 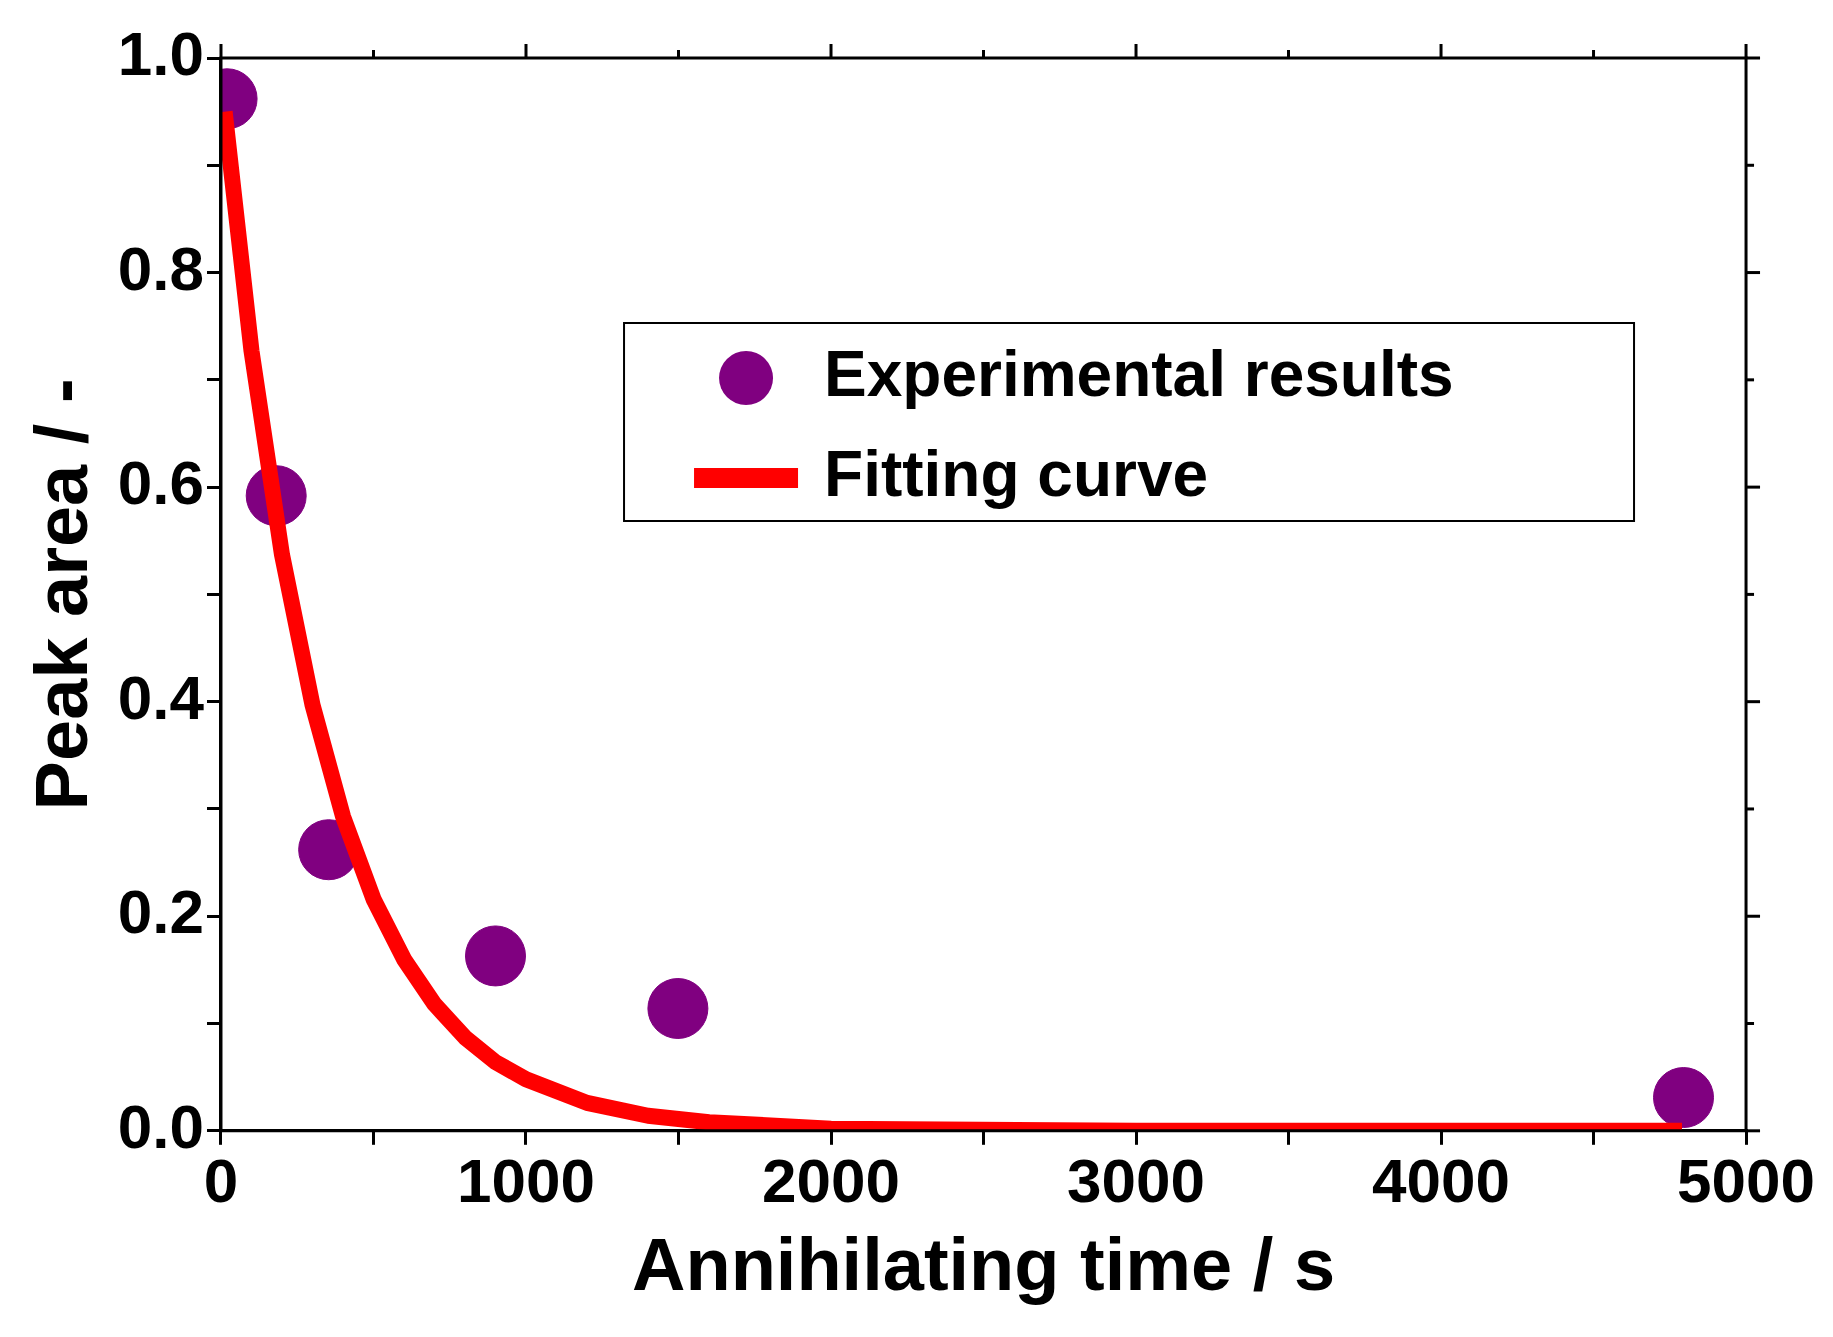 What do you see at coordinates (61, 594) in the screenshot?
I see `y-axis-title: Peak area / -` at bounding box center [61, 594].